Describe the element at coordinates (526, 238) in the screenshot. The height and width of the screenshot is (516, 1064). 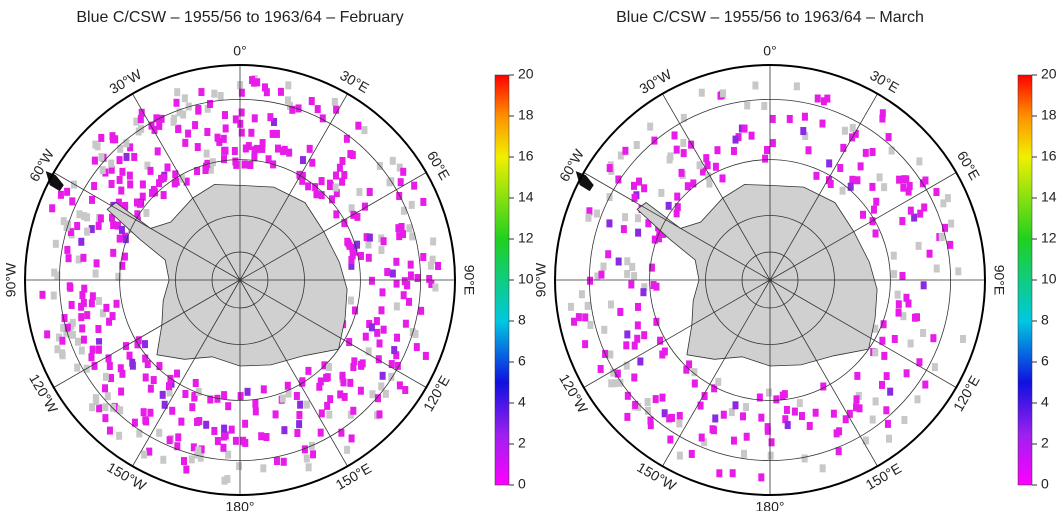
I see `colorbar-tick-label: 12` at that location.